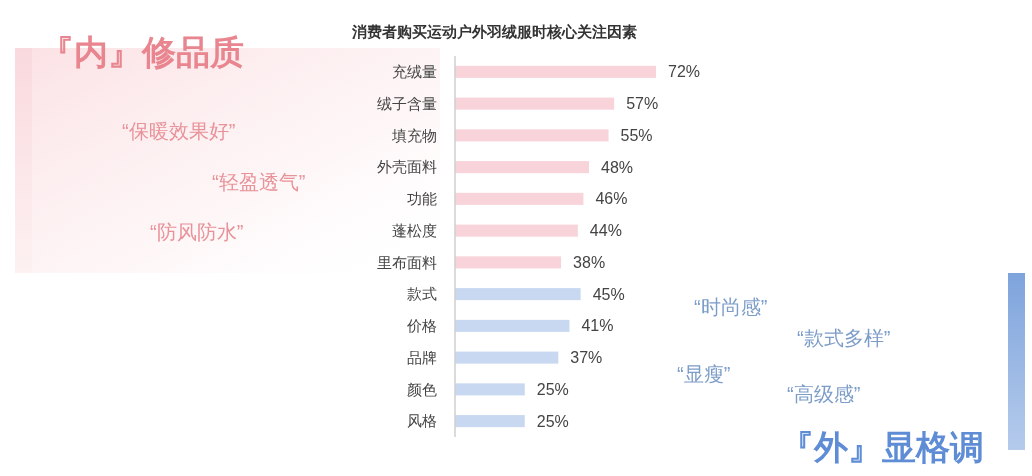 The height and width of the screenshot is (476, 1032). Describe the element at coordinates (589, 262) in the screenshot. I see `data-label: 38%` at that location.